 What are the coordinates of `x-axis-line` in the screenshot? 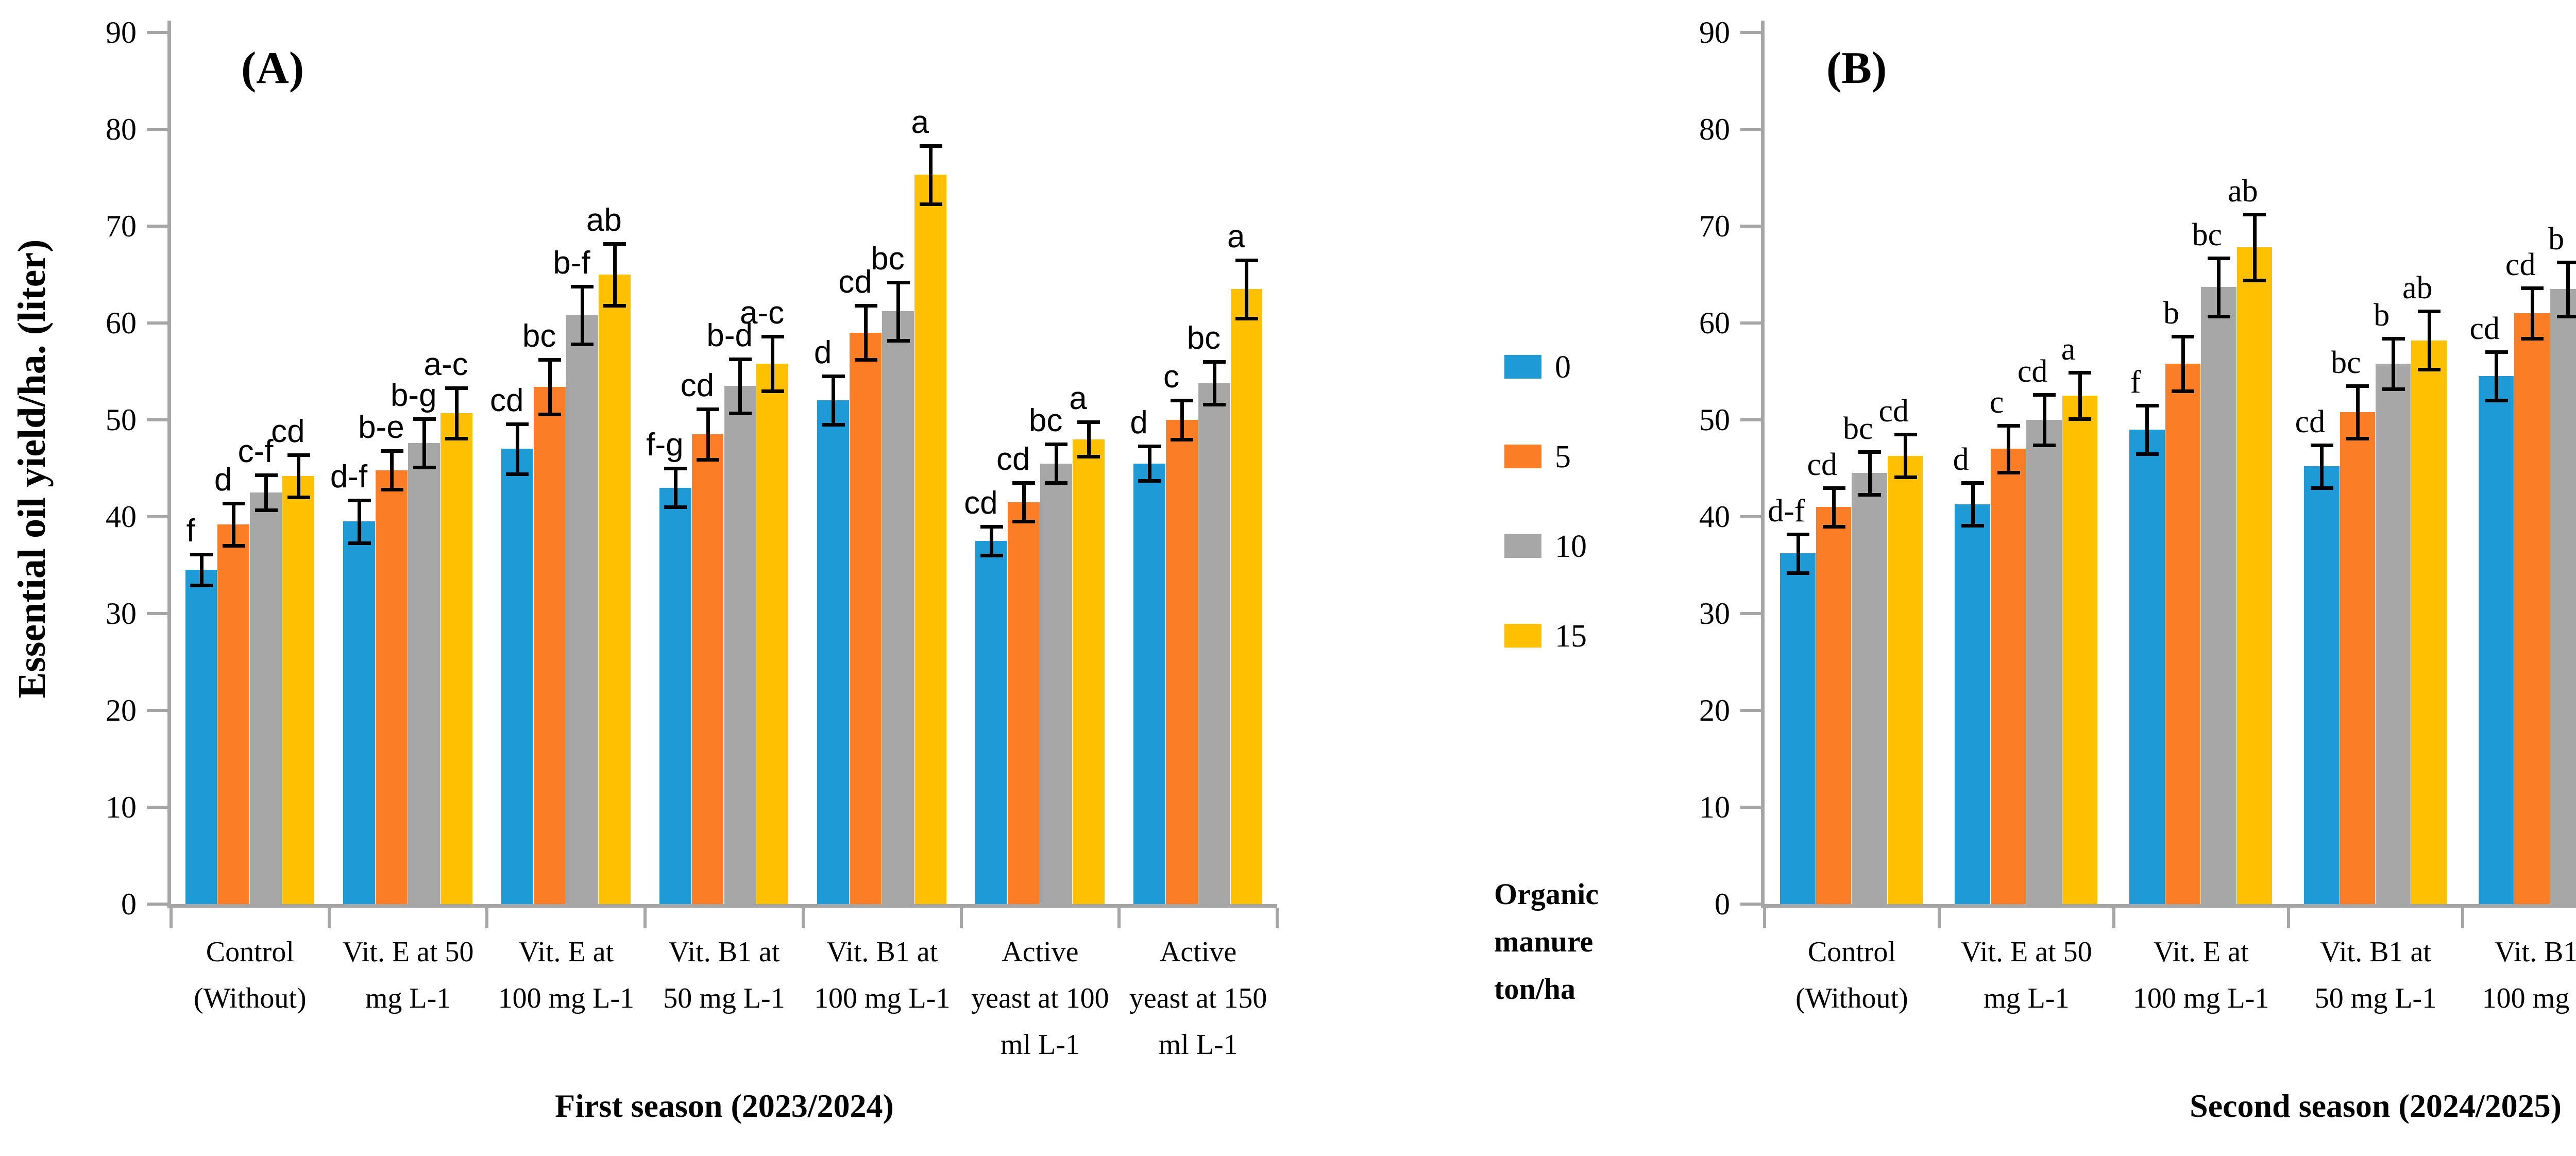 It's located at (722, 906).